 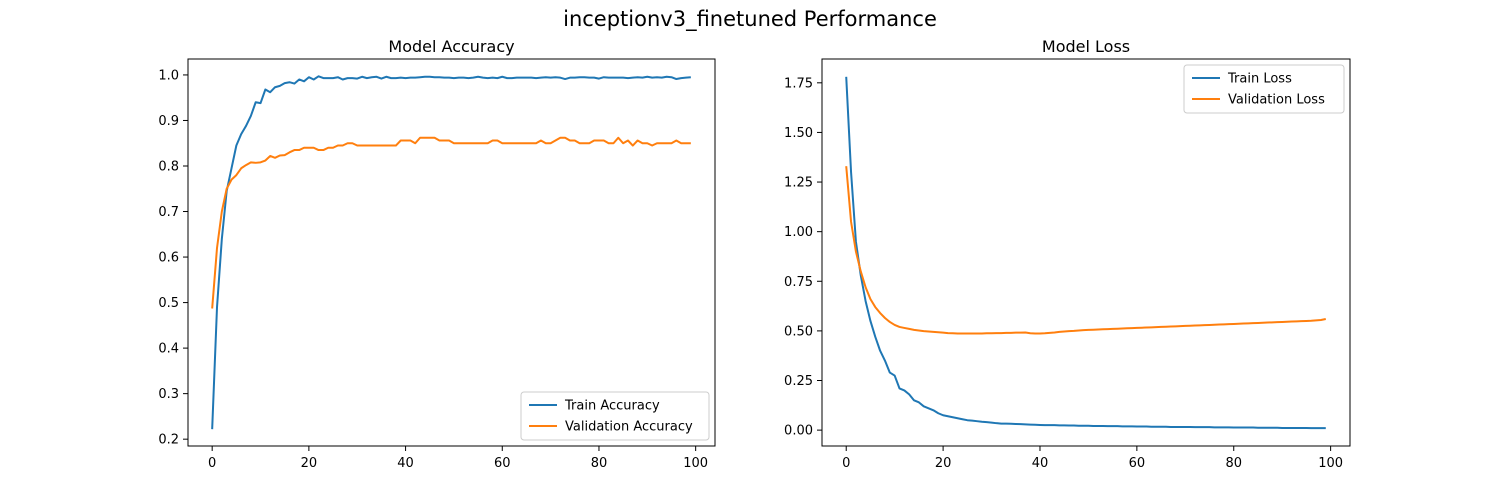 What do you see at coordinates (1233, 463) in the screenshot?
I see `loss-x-tick-label: 80` at bounding box center [1233, 463].